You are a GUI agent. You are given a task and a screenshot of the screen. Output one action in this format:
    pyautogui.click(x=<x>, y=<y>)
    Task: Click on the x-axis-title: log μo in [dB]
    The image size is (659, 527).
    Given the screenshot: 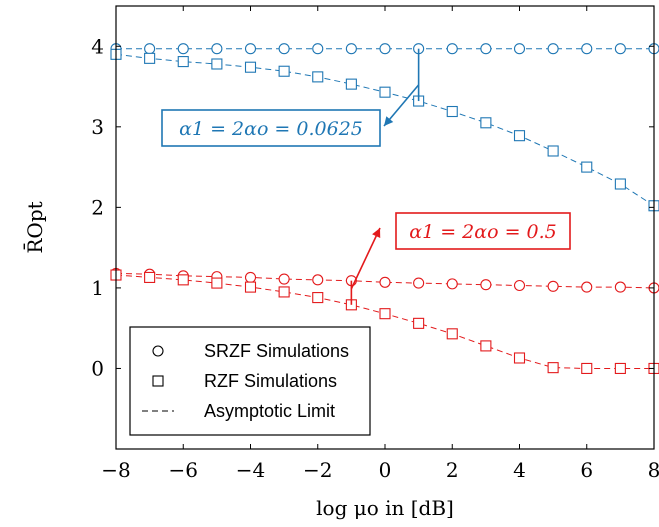 What is the action you would take?
    pyautogui.click(x=385, y=508)
    